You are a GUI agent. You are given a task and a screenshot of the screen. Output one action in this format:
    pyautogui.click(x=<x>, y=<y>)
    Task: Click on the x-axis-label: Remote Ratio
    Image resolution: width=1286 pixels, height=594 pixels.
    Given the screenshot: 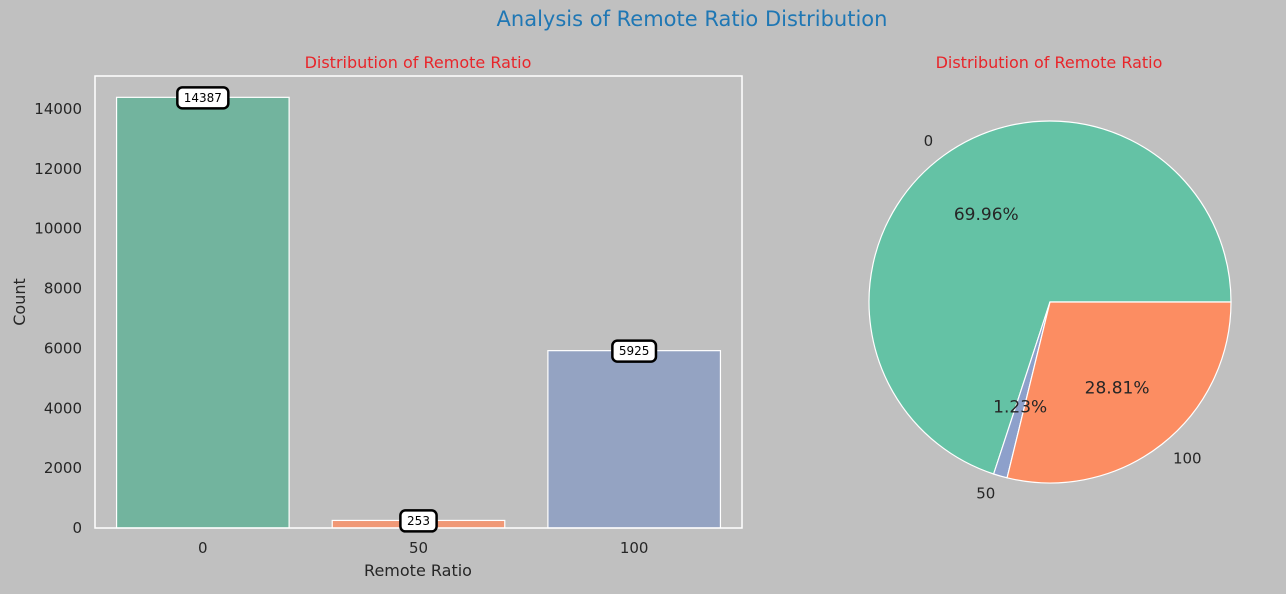 What is the action you would take?
    pyautogui.click(x=418, y=570)
    